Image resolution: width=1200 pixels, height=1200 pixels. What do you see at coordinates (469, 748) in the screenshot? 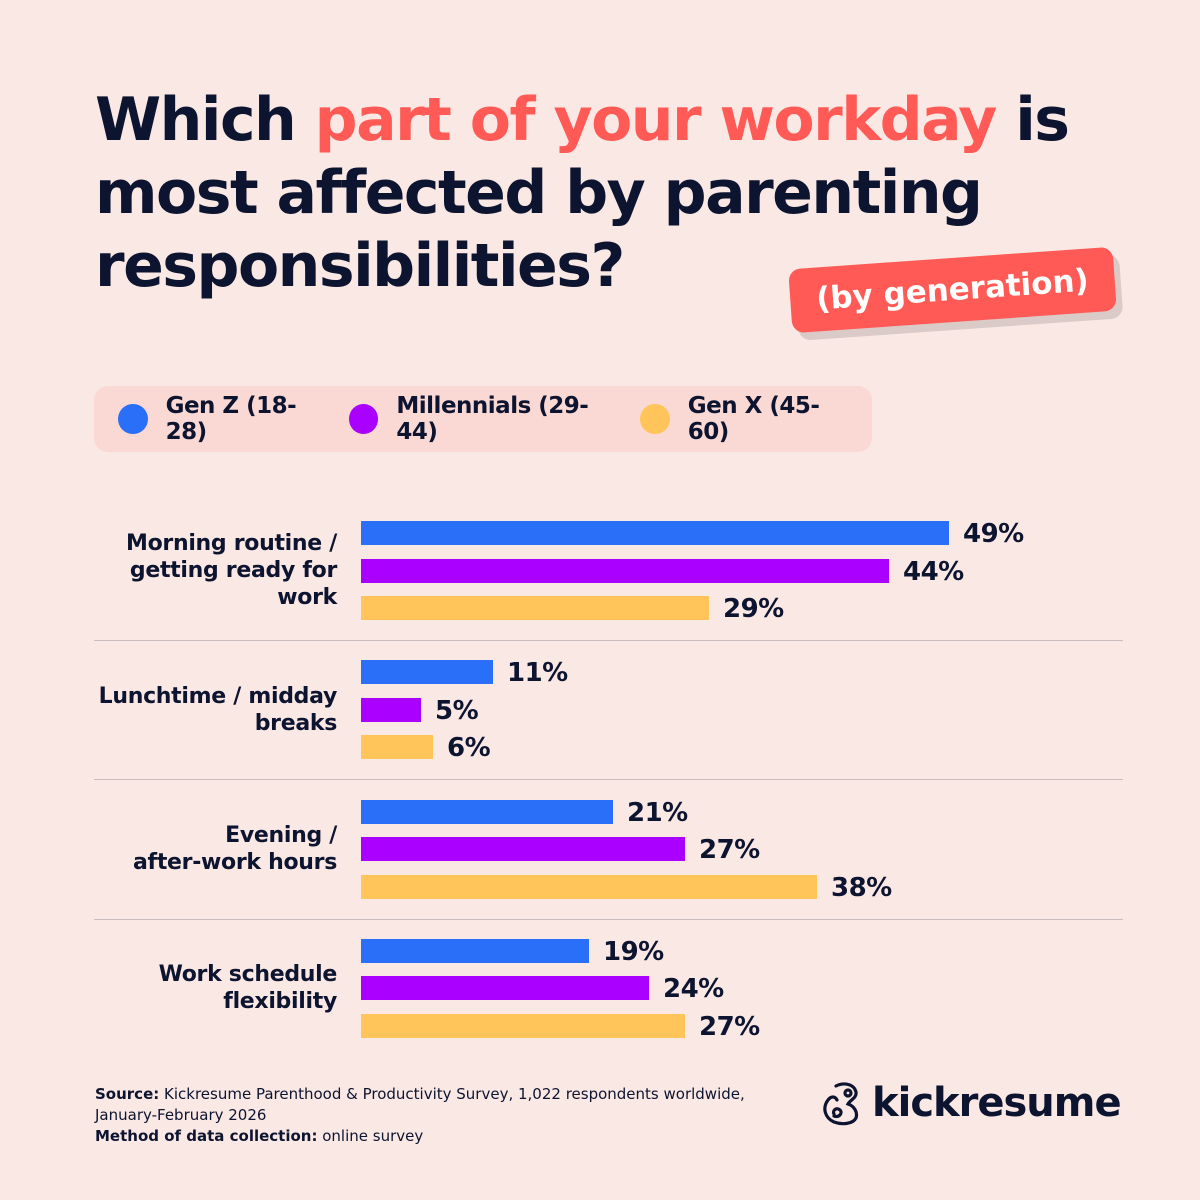
I see `data-label: 6%` at bounding box center [469, 748].